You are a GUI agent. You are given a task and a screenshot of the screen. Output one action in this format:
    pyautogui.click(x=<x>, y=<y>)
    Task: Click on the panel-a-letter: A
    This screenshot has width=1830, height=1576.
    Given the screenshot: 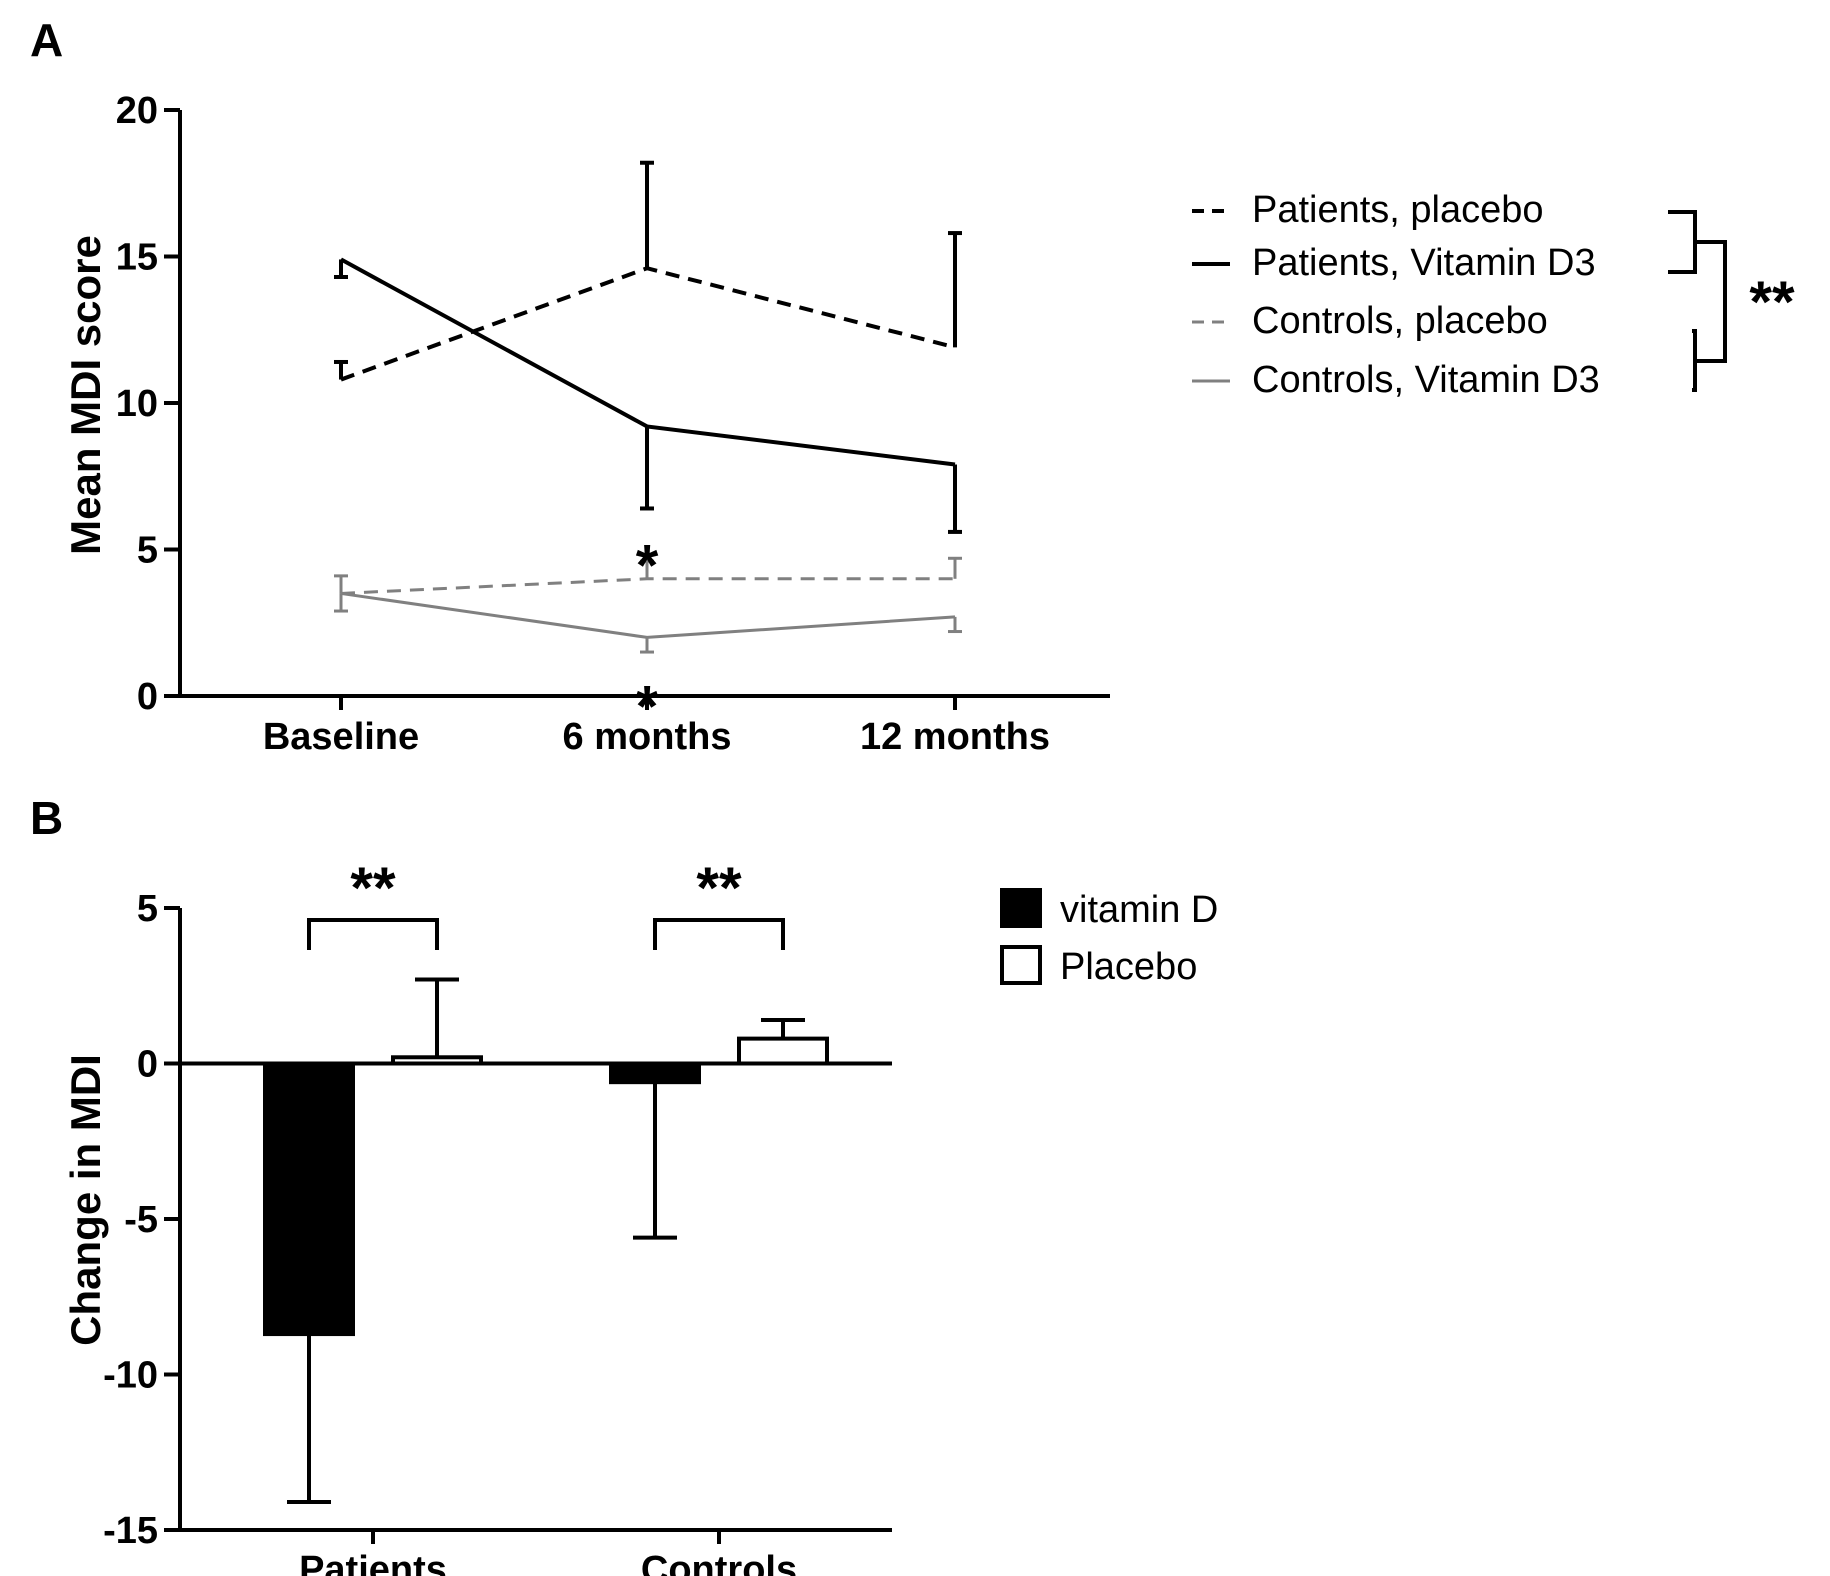 What is the action you would take?
    pyautogui.click(x=46, y=40)
    